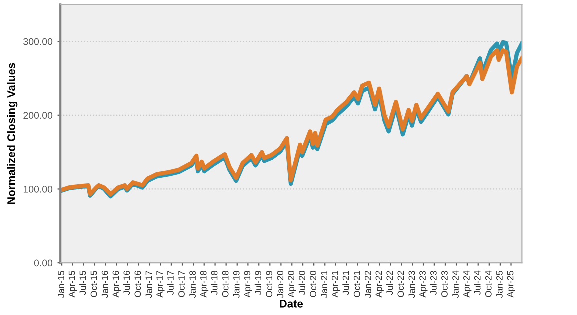  Describe the element at coordinates (116, 284) in the screenshot. I see `x-tick-label: Apr-16` at that location.